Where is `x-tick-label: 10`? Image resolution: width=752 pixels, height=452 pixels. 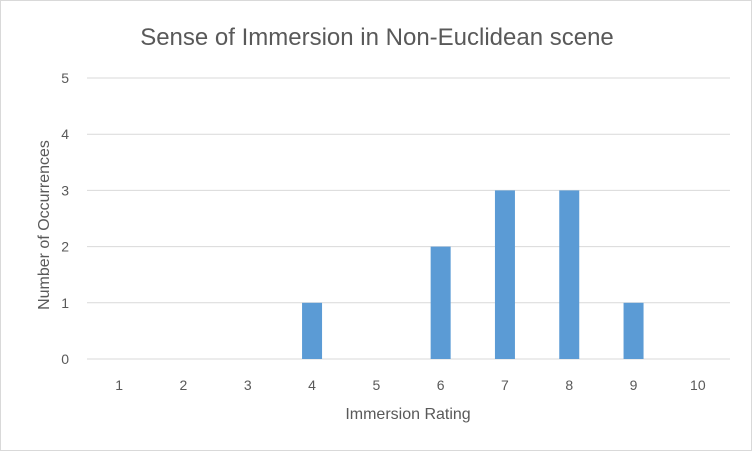 x-tick-label: 10 is located at coordinates (698, 385).